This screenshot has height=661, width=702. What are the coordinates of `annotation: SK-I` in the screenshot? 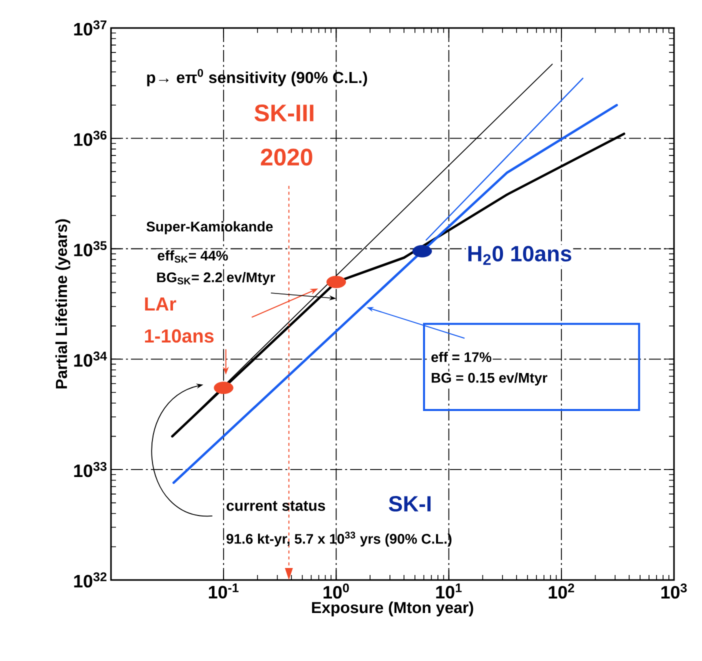 It's located at (409, 504).